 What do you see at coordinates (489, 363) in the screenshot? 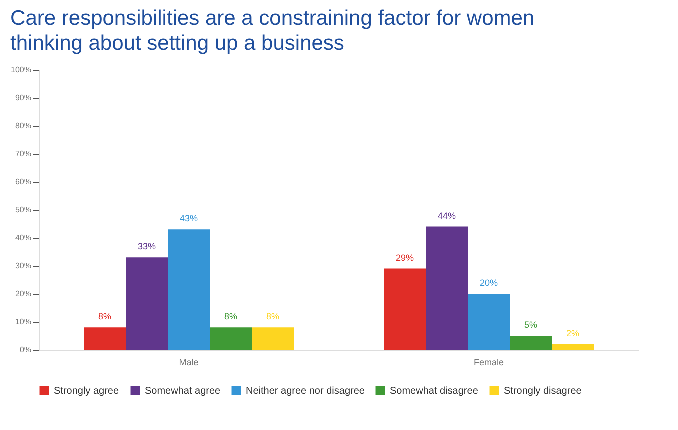
I see `x-tick-label: Female` at bounding box center [489, 363].